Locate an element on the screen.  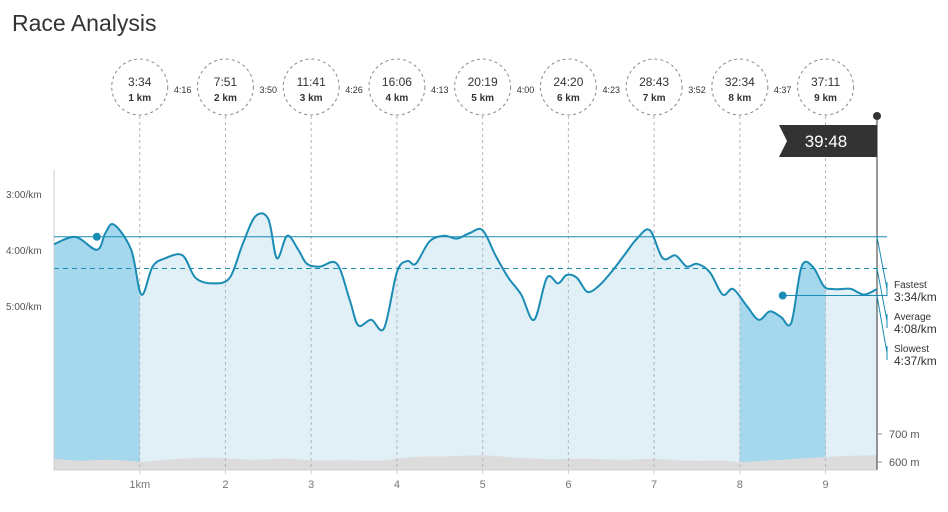
elevation-layer is located at coordinates (465, 462).